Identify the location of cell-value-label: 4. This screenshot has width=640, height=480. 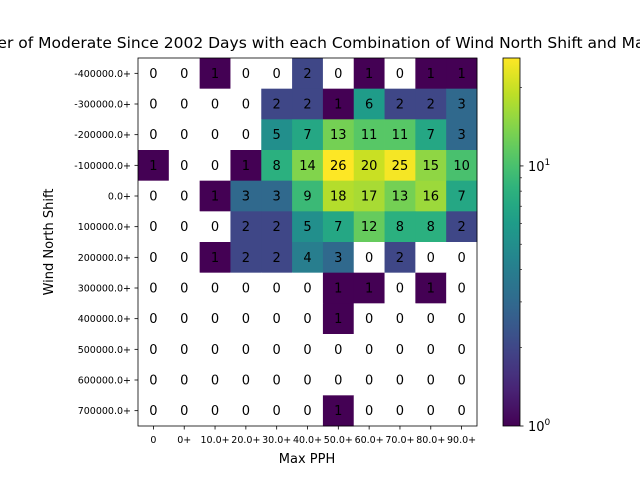
(307, 258).